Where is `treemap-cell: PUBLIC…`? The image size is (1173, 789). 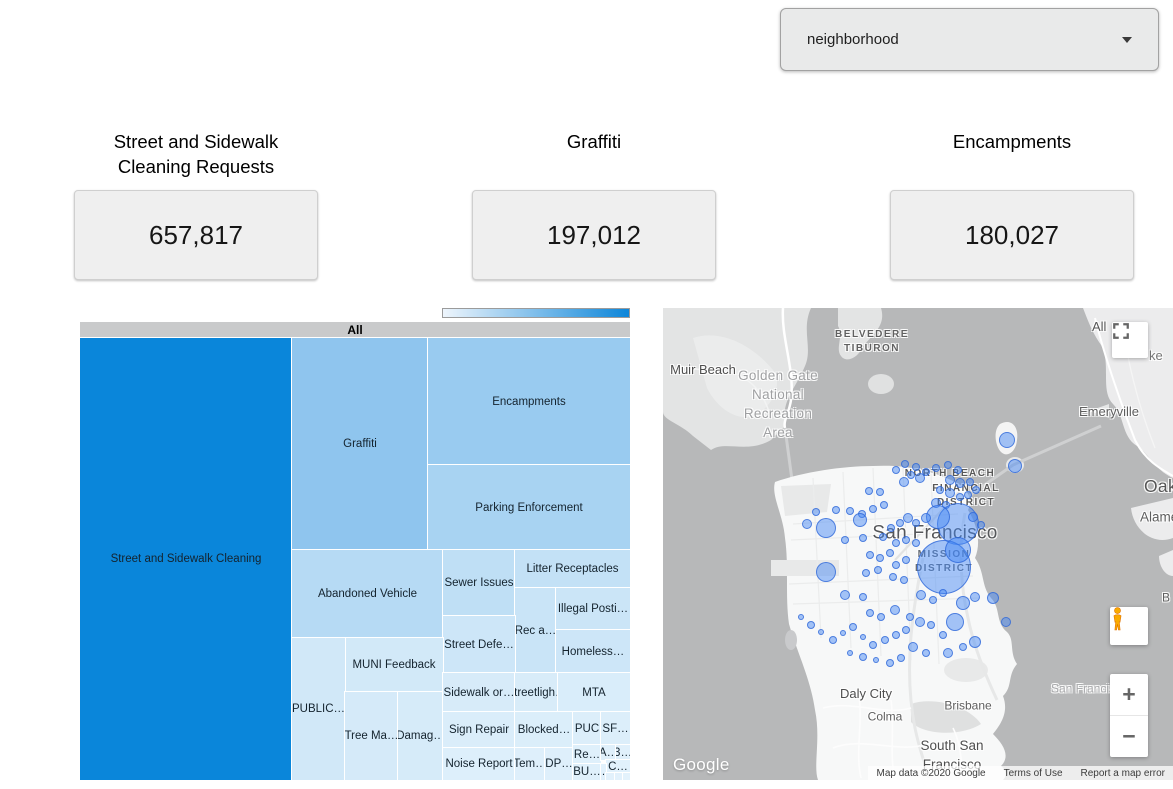 treemap-cell: PUBLIC… is located at coordinates (318, 709).